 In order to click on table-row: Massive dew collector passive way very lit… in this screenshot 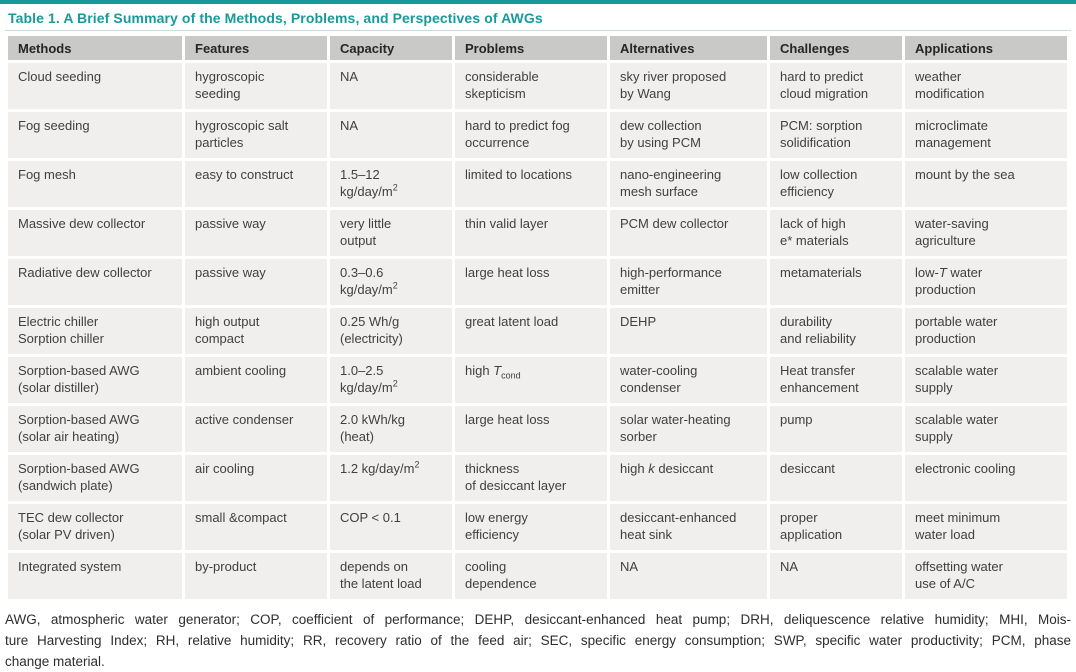, I will do `click(537, 233)`.